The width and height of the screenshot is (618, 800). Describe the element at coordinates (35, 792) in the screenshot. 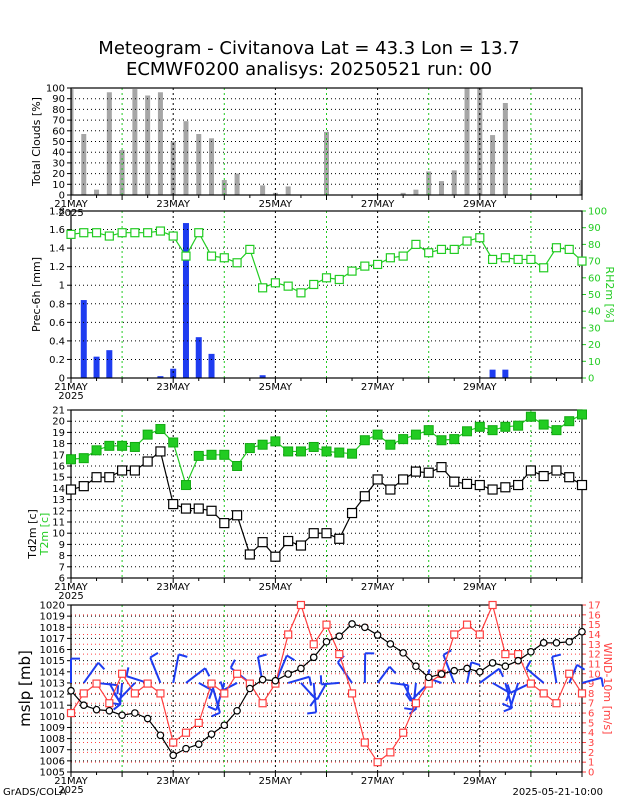

I see `footer-left: GrADS/COLA` at that location.